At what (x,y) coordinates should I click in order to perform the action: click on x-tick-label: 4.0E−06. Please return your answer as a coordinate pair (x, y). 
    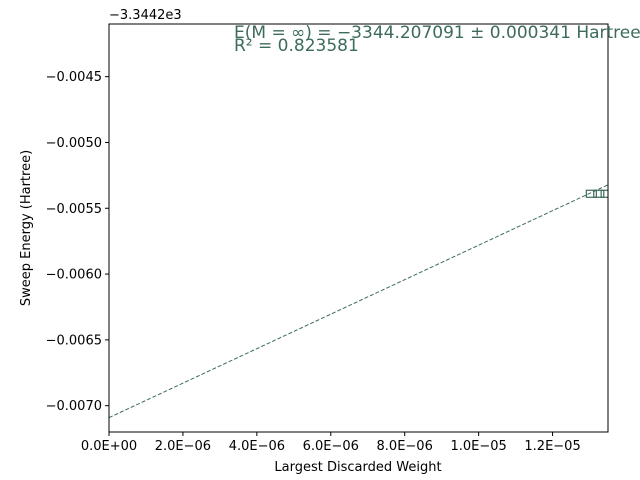
    Looking at the image, I should click on (257, 446).